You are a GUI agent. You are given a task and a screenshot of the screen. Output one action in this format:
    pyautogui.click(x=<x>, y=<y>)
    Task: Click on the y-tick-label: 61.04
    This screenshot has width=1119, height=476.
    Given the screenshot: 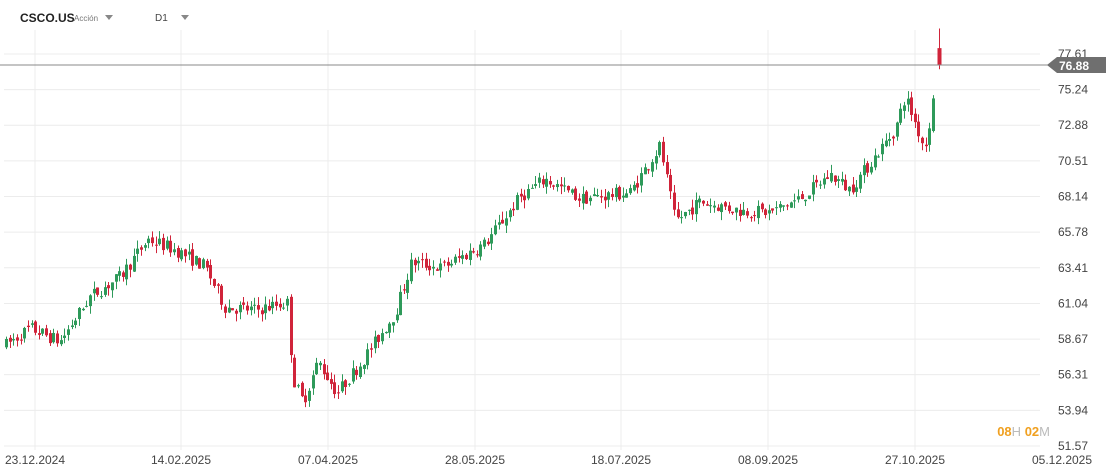 What is the action you would take?
    pyautogui.click(x=1073, y=303)
    